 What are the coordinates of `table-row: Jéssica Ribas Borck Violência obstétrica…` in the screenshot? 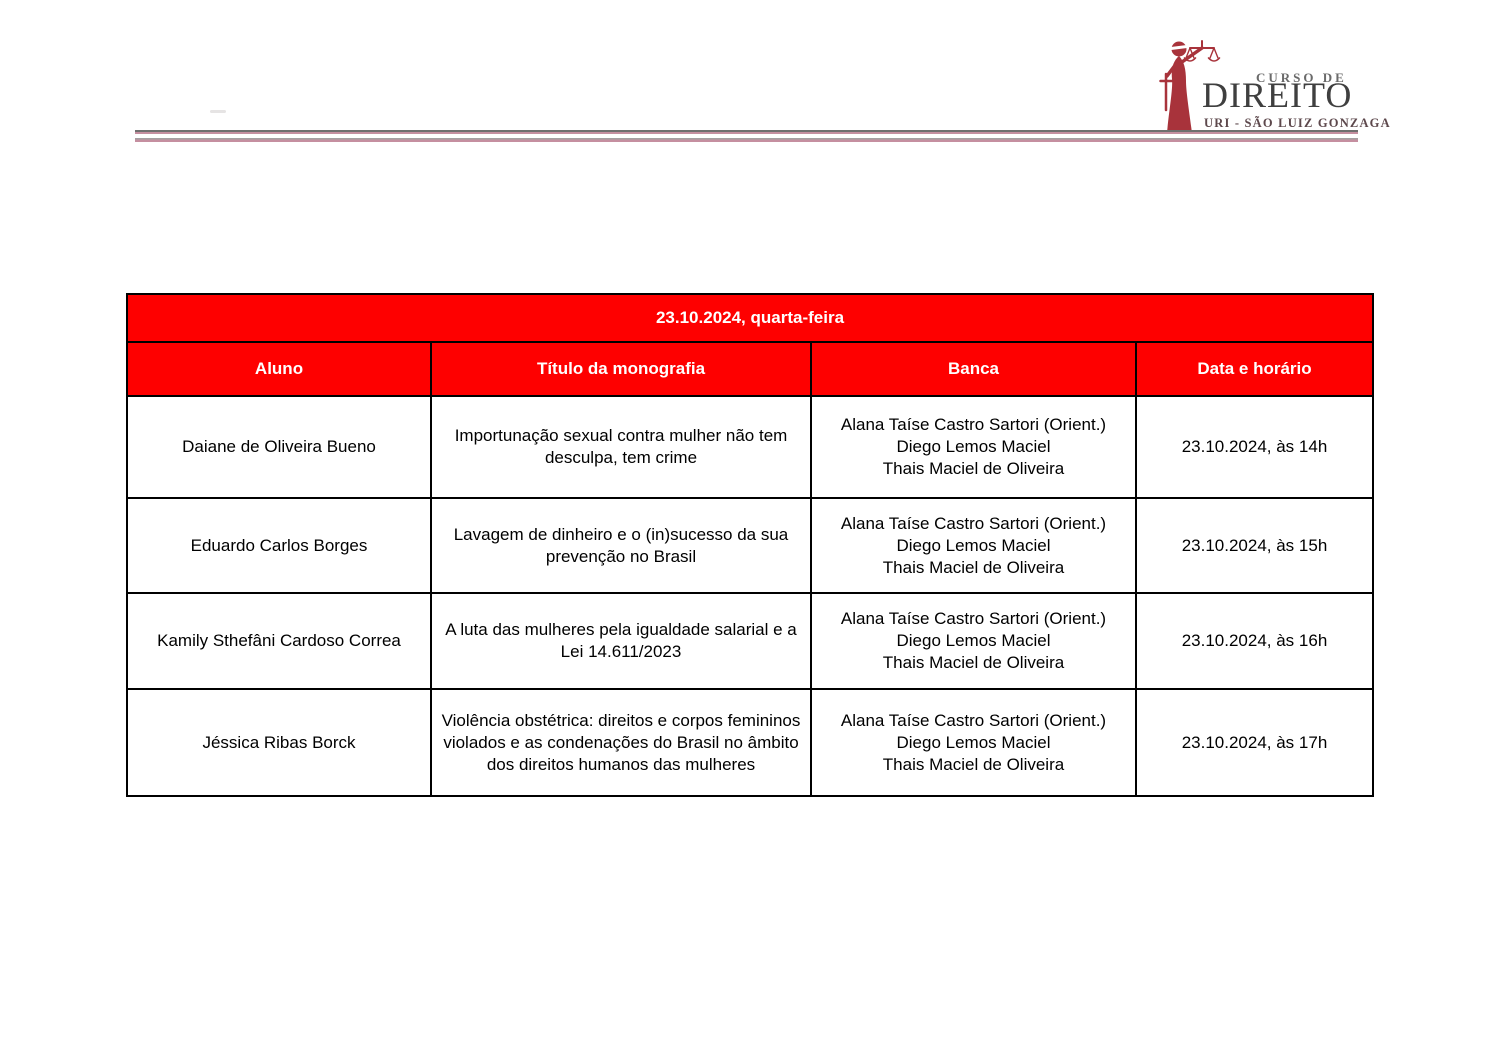 It's located at (750, 742).